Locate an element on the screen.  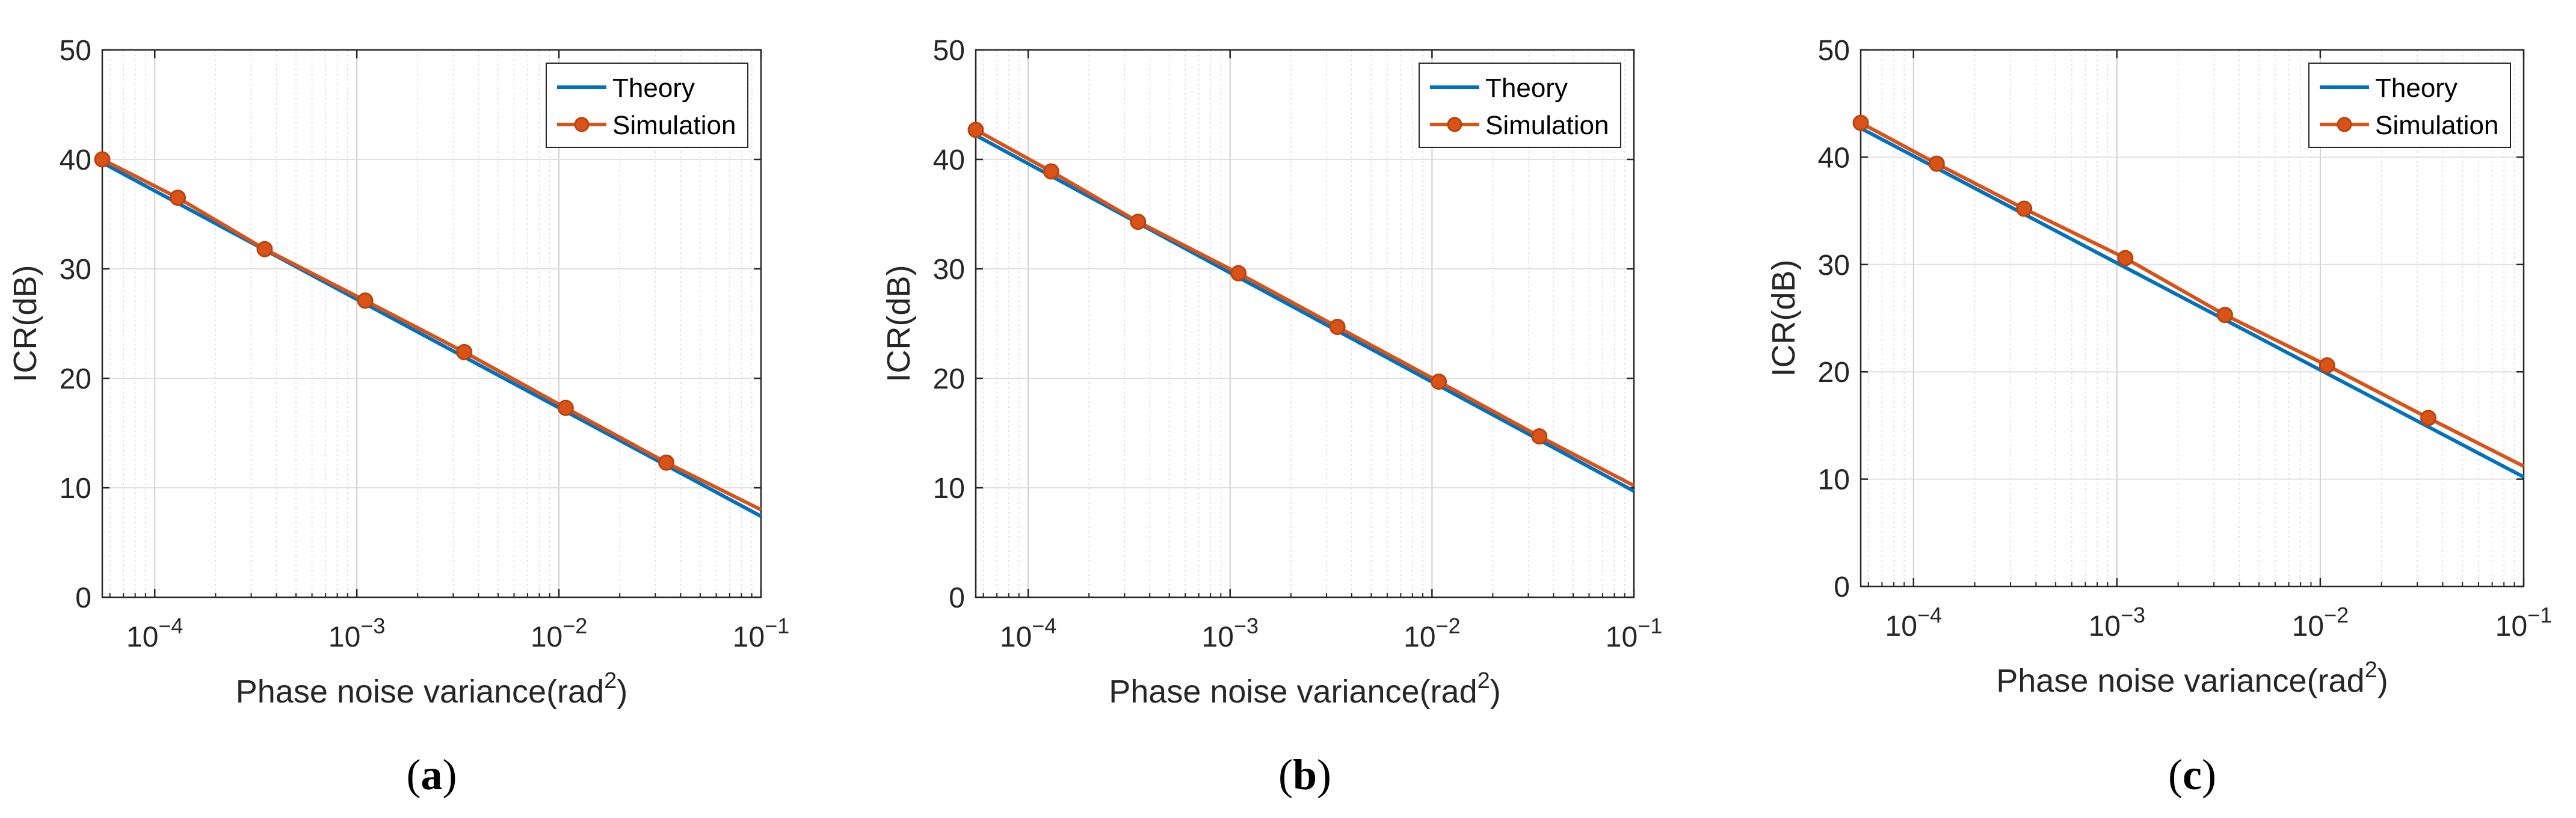
panel-caption: (c) is located at coordinates (2192, 775).